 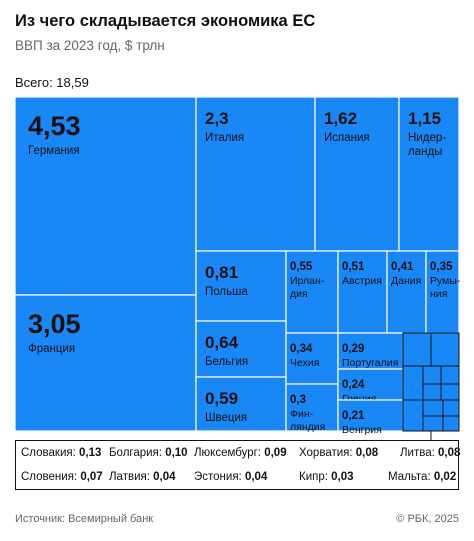 What do you see at coordinates (353, 385) in the screenshot?
I see `tile-value-label: 0,24` at bounding box center [353, 385].